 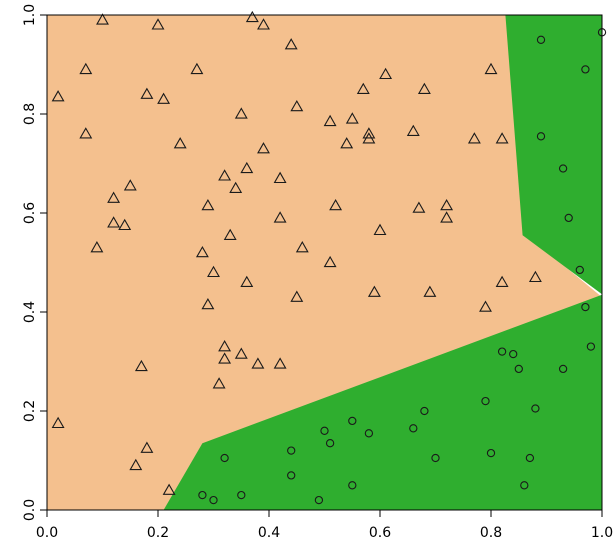 I want to click on y-tick-label: 0.8, so click(x=30, y=114).